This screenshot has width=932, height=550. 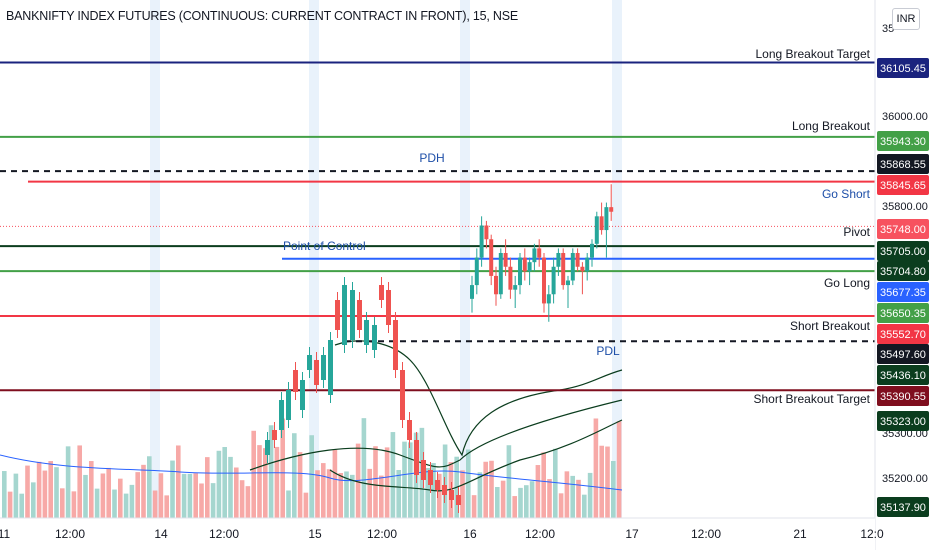 What do you see at coordinates (800, 534) in the screenshot?
I see `time-tick: 21` at bounding box center [800, 534].